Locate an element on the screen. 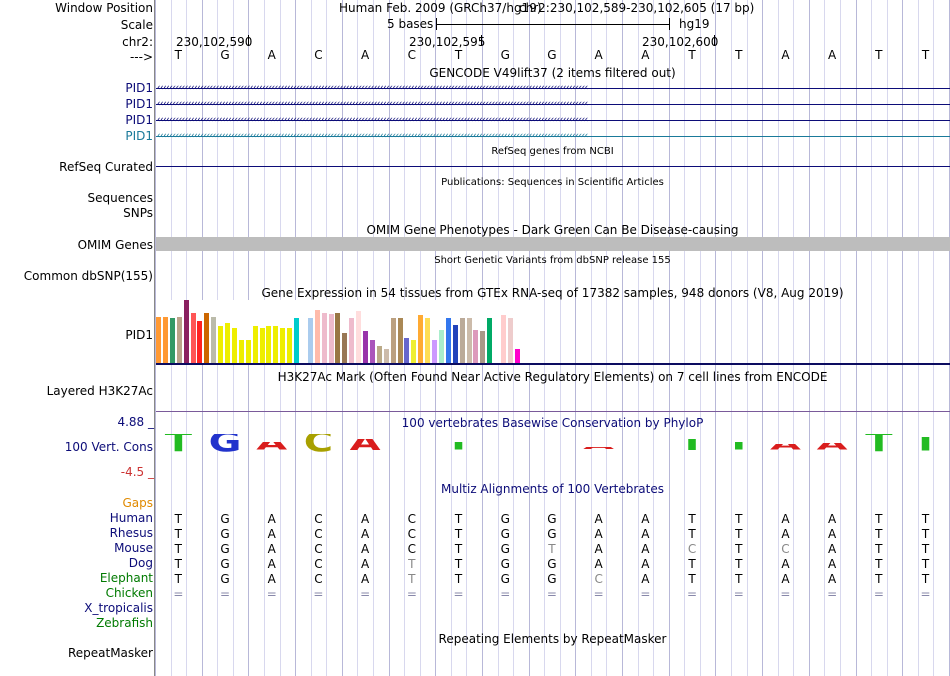 The image size is (950, 676). strand-arrow-label: ---> is located at coordinates (141, 57).